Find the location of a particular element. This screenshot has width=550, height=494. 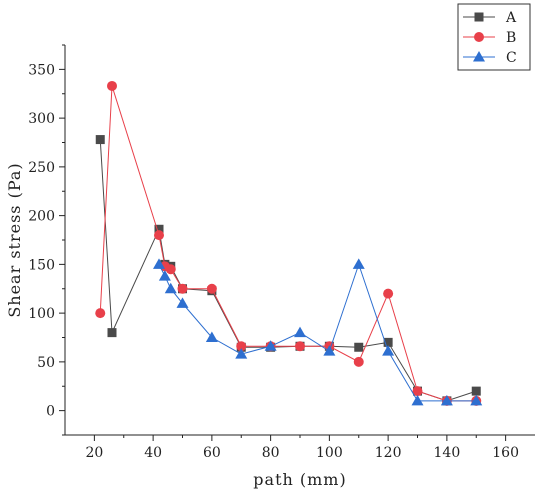

x-tick-label: 100 is located at coordinates (329, 453).